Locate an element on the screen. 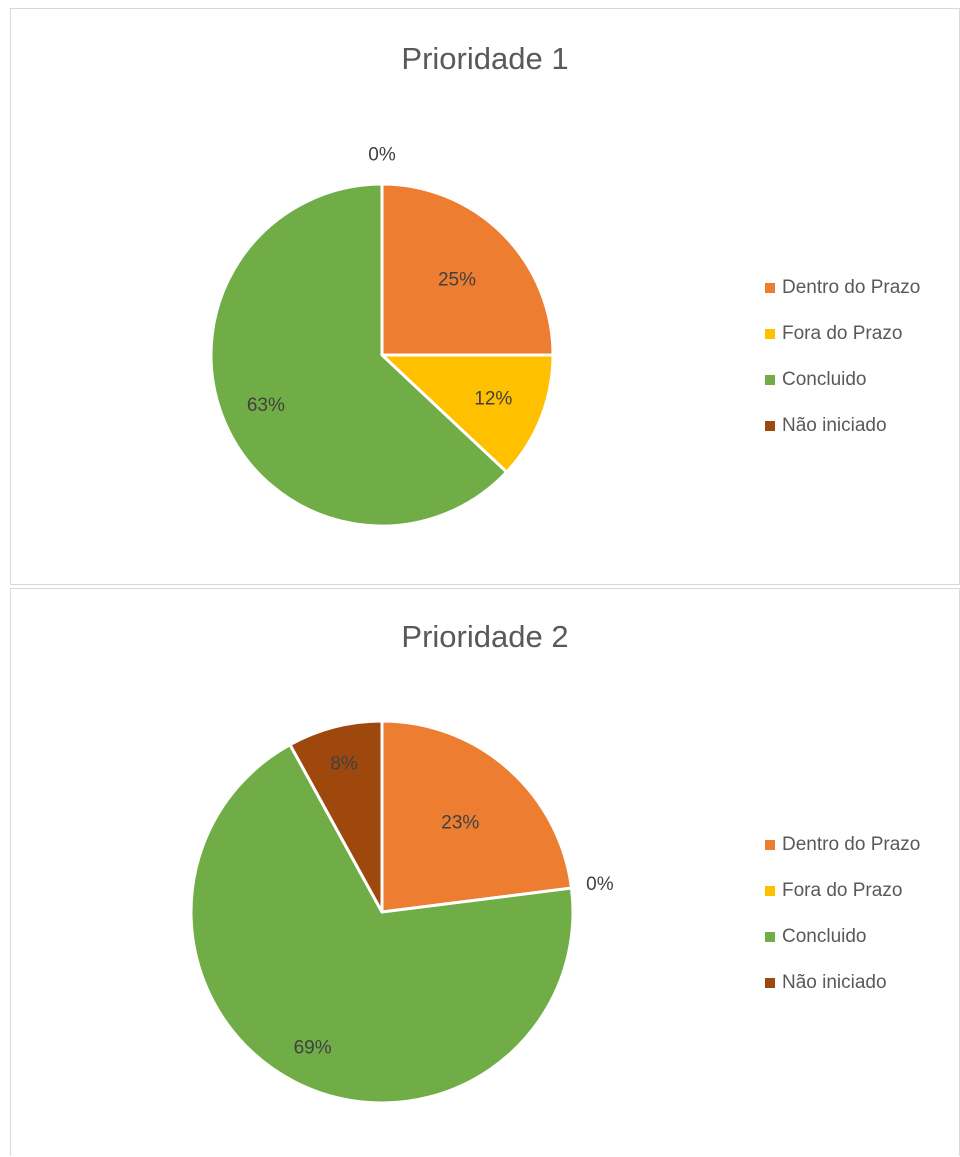 Image resolution: width=960 pixels, height=1157 pixels. slice-fora-do-prazo is located at coordinates (467, 413).